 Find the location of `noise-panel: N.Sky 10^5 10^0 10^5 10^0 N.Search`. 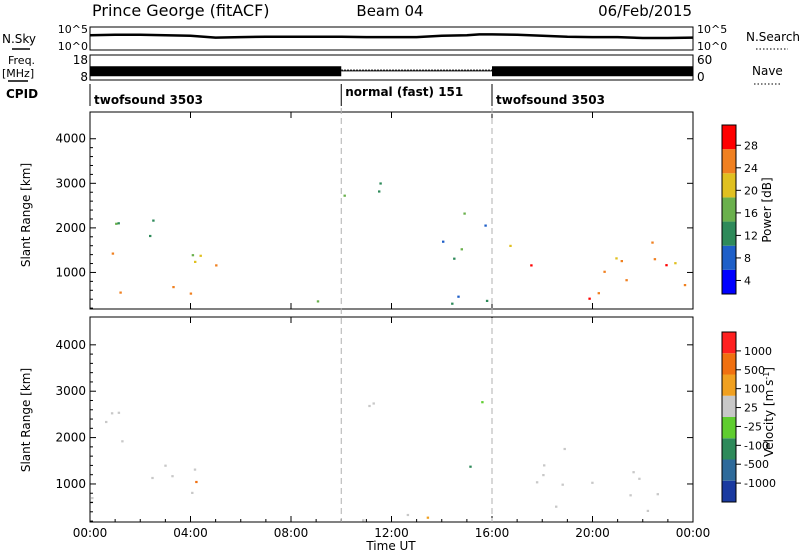

noise-panel: N.Sky 10^5 10^0 10^5 10^0 N.Search is located at coordinates (401, 38).